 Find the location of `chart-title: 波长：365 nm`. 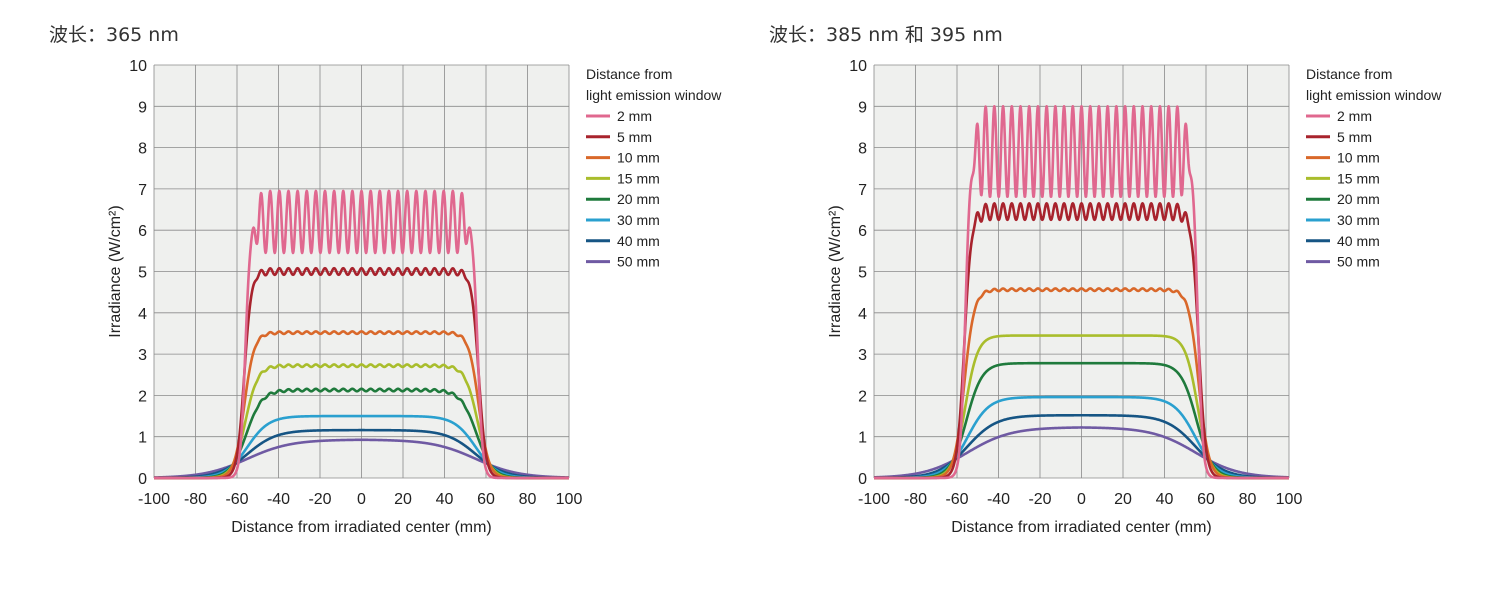

chart-title: 波长：365 nm is located at coordinates (114, 35).